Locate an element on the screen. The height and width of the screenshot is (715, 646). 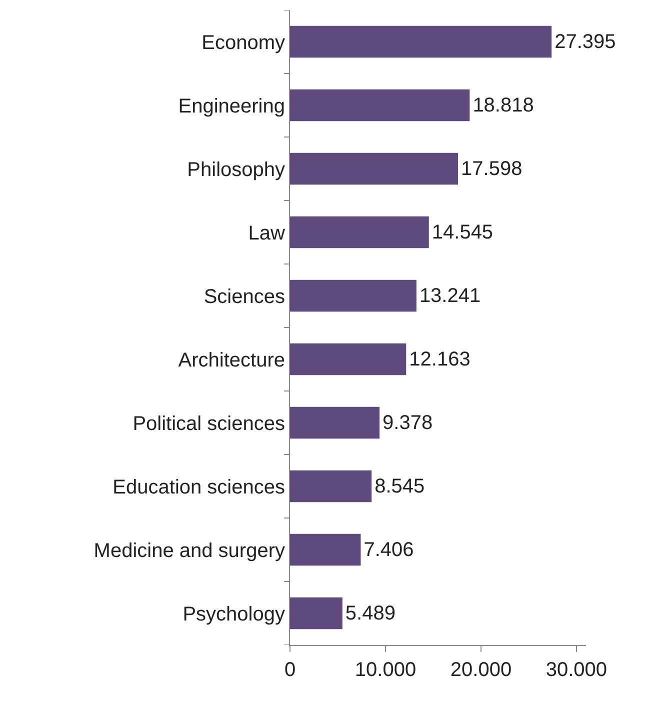
x-tick-label: 20.000 is located at coordinates (481, 670).